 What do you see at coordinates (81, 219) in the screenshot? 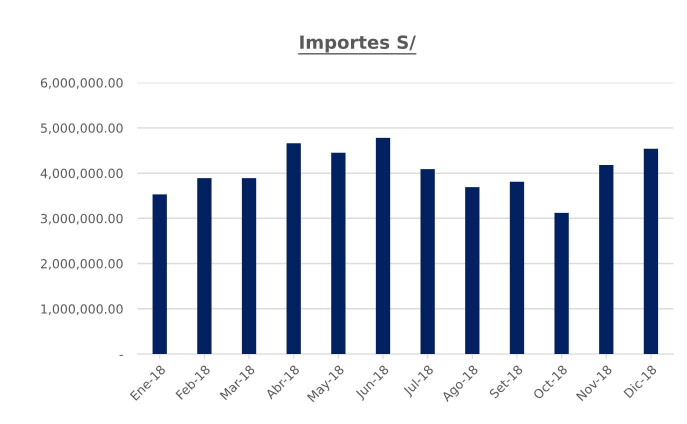
I see `y-tick-label: 3,000,000.00` at bounding box center [81, 219].